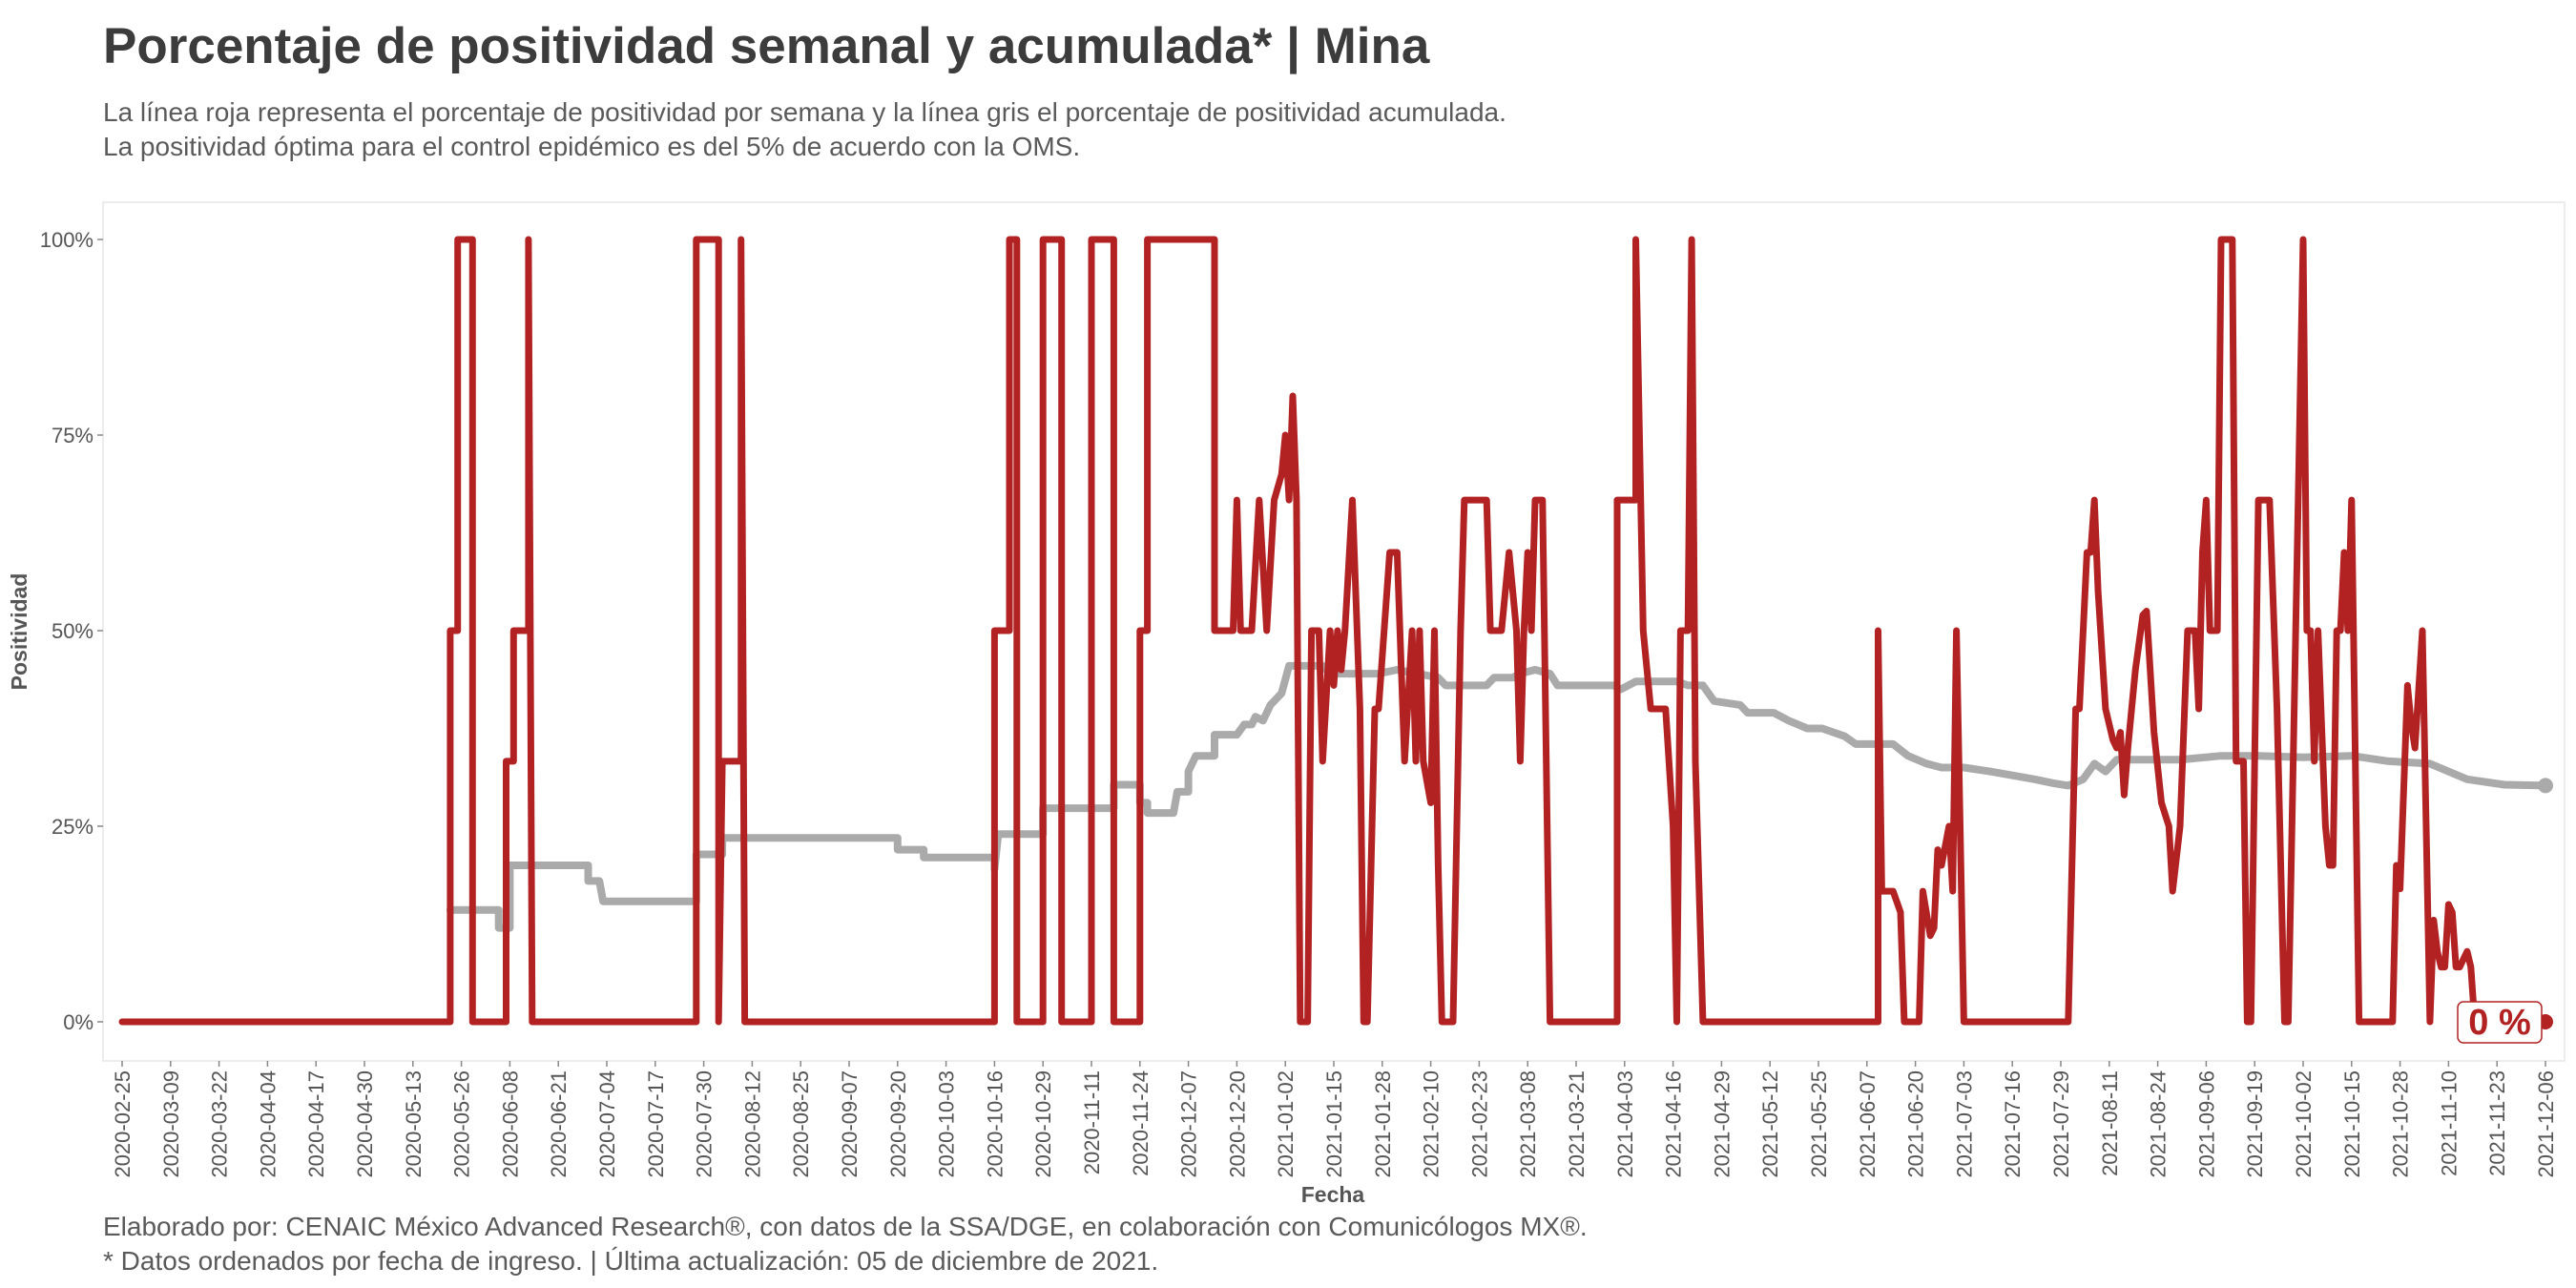 Image resolution: width=2576 pixels, height=1288 pixels. What do you see at coordinates (1528, 1124) in the screenshot?
I see `x-tick-label: 2021-03-08` at bounding box center [1528, 1124].